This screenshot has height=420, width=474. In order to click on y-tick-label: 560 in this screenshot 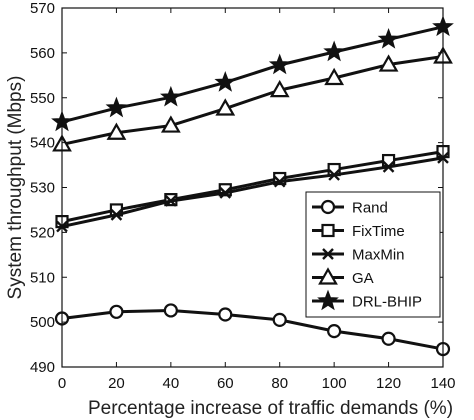, I will do `click(42, 53)`.